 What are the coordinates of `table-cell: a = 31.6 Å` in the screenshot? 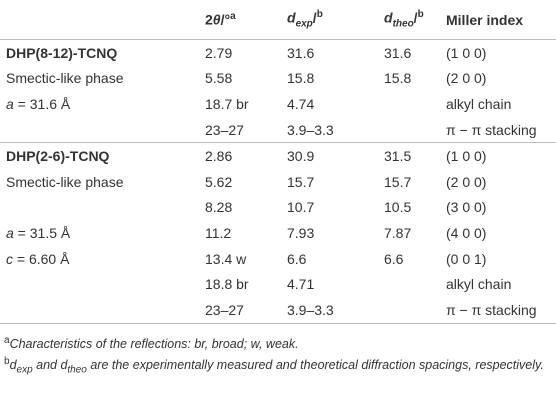 It's located at (99, 104).